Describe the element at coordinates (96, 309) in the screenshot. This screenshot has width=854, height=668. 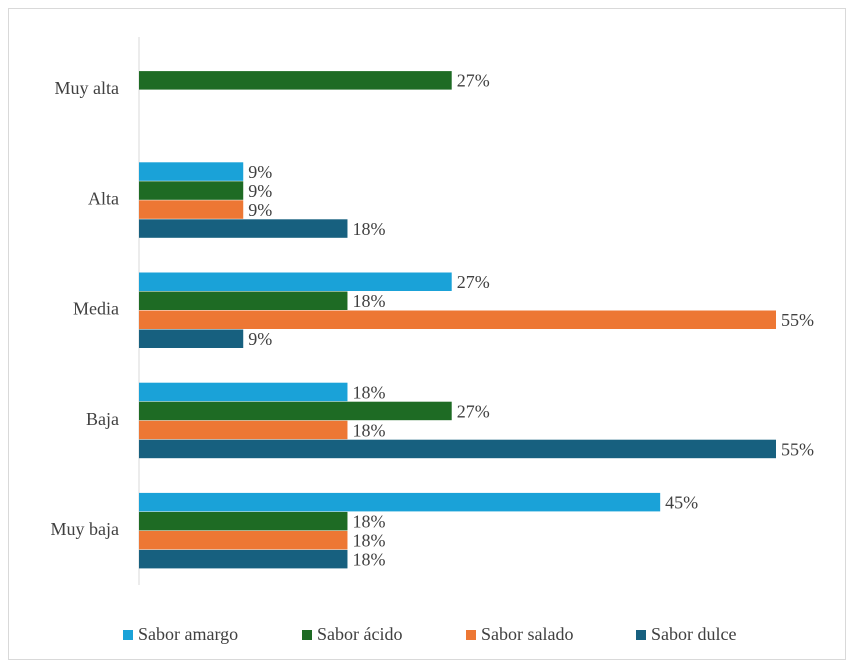
I see `y-tick-label: Media` at that location.